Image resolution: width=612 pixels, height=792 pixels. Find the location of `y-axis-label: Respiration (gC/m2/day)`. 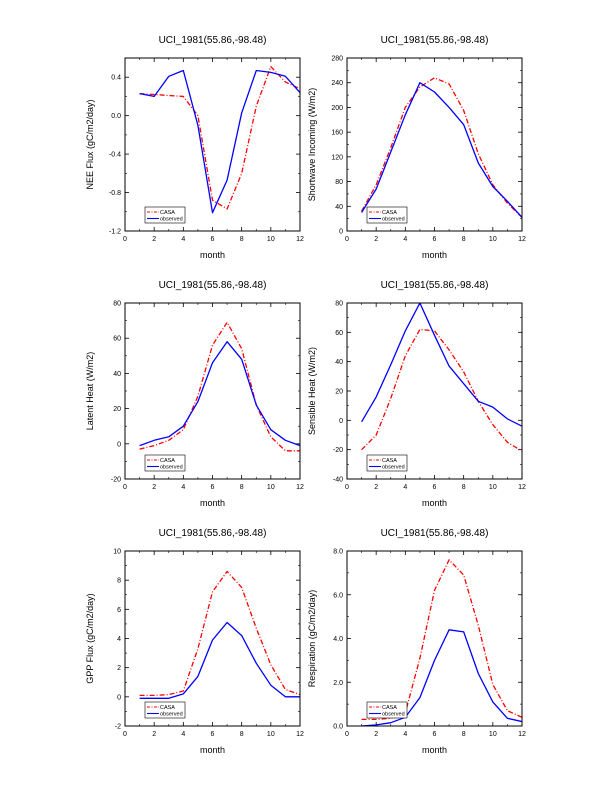

y-axis-label: Respiration (gC/m2/day) is located at coordinates (312, 639).